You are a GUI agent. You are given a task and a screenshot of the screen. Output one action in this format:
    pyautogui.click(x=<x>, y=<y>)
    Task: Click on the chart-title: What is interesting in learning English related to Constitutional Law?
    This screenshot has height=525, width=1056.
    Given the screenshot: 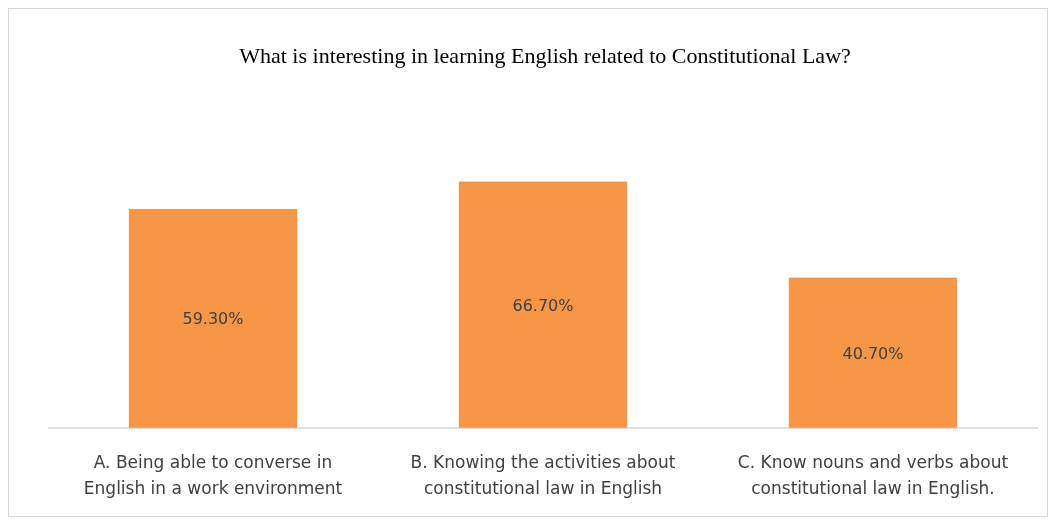 What is the action you would take?
    pyautogui.click(x=545, y=55)
    